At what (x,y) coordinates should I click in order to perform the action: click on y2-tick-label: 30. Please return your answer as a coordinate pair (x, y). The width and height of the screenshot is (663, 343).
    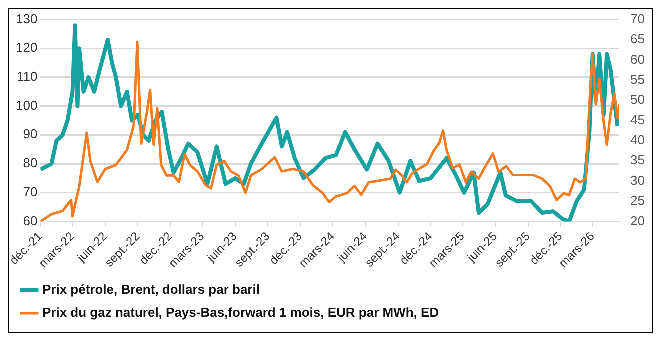
    Looking at the image, I should click on (638, 180).